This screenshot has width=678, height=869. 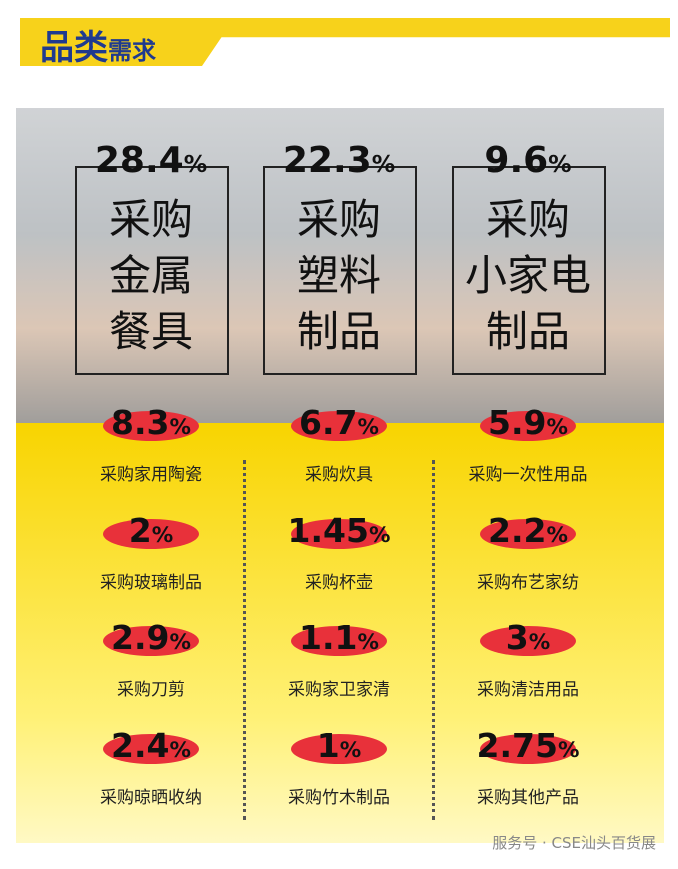 What do you see at coordinates (528, 583) in the screenshot?
I see `item-label: 采购布艺家纺` at bounding box center [528, 583].